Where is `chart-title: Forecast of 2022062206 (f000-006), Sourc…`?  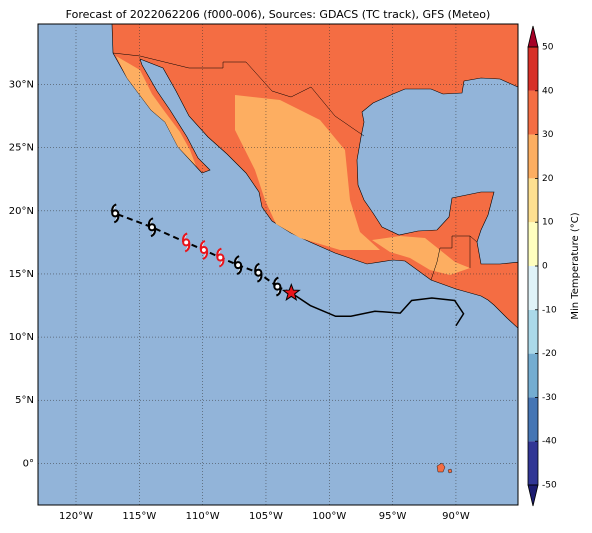 chart-title: Forecast of 2022062206 (f000-006), Sourc… is located at coordinates (278, 14).